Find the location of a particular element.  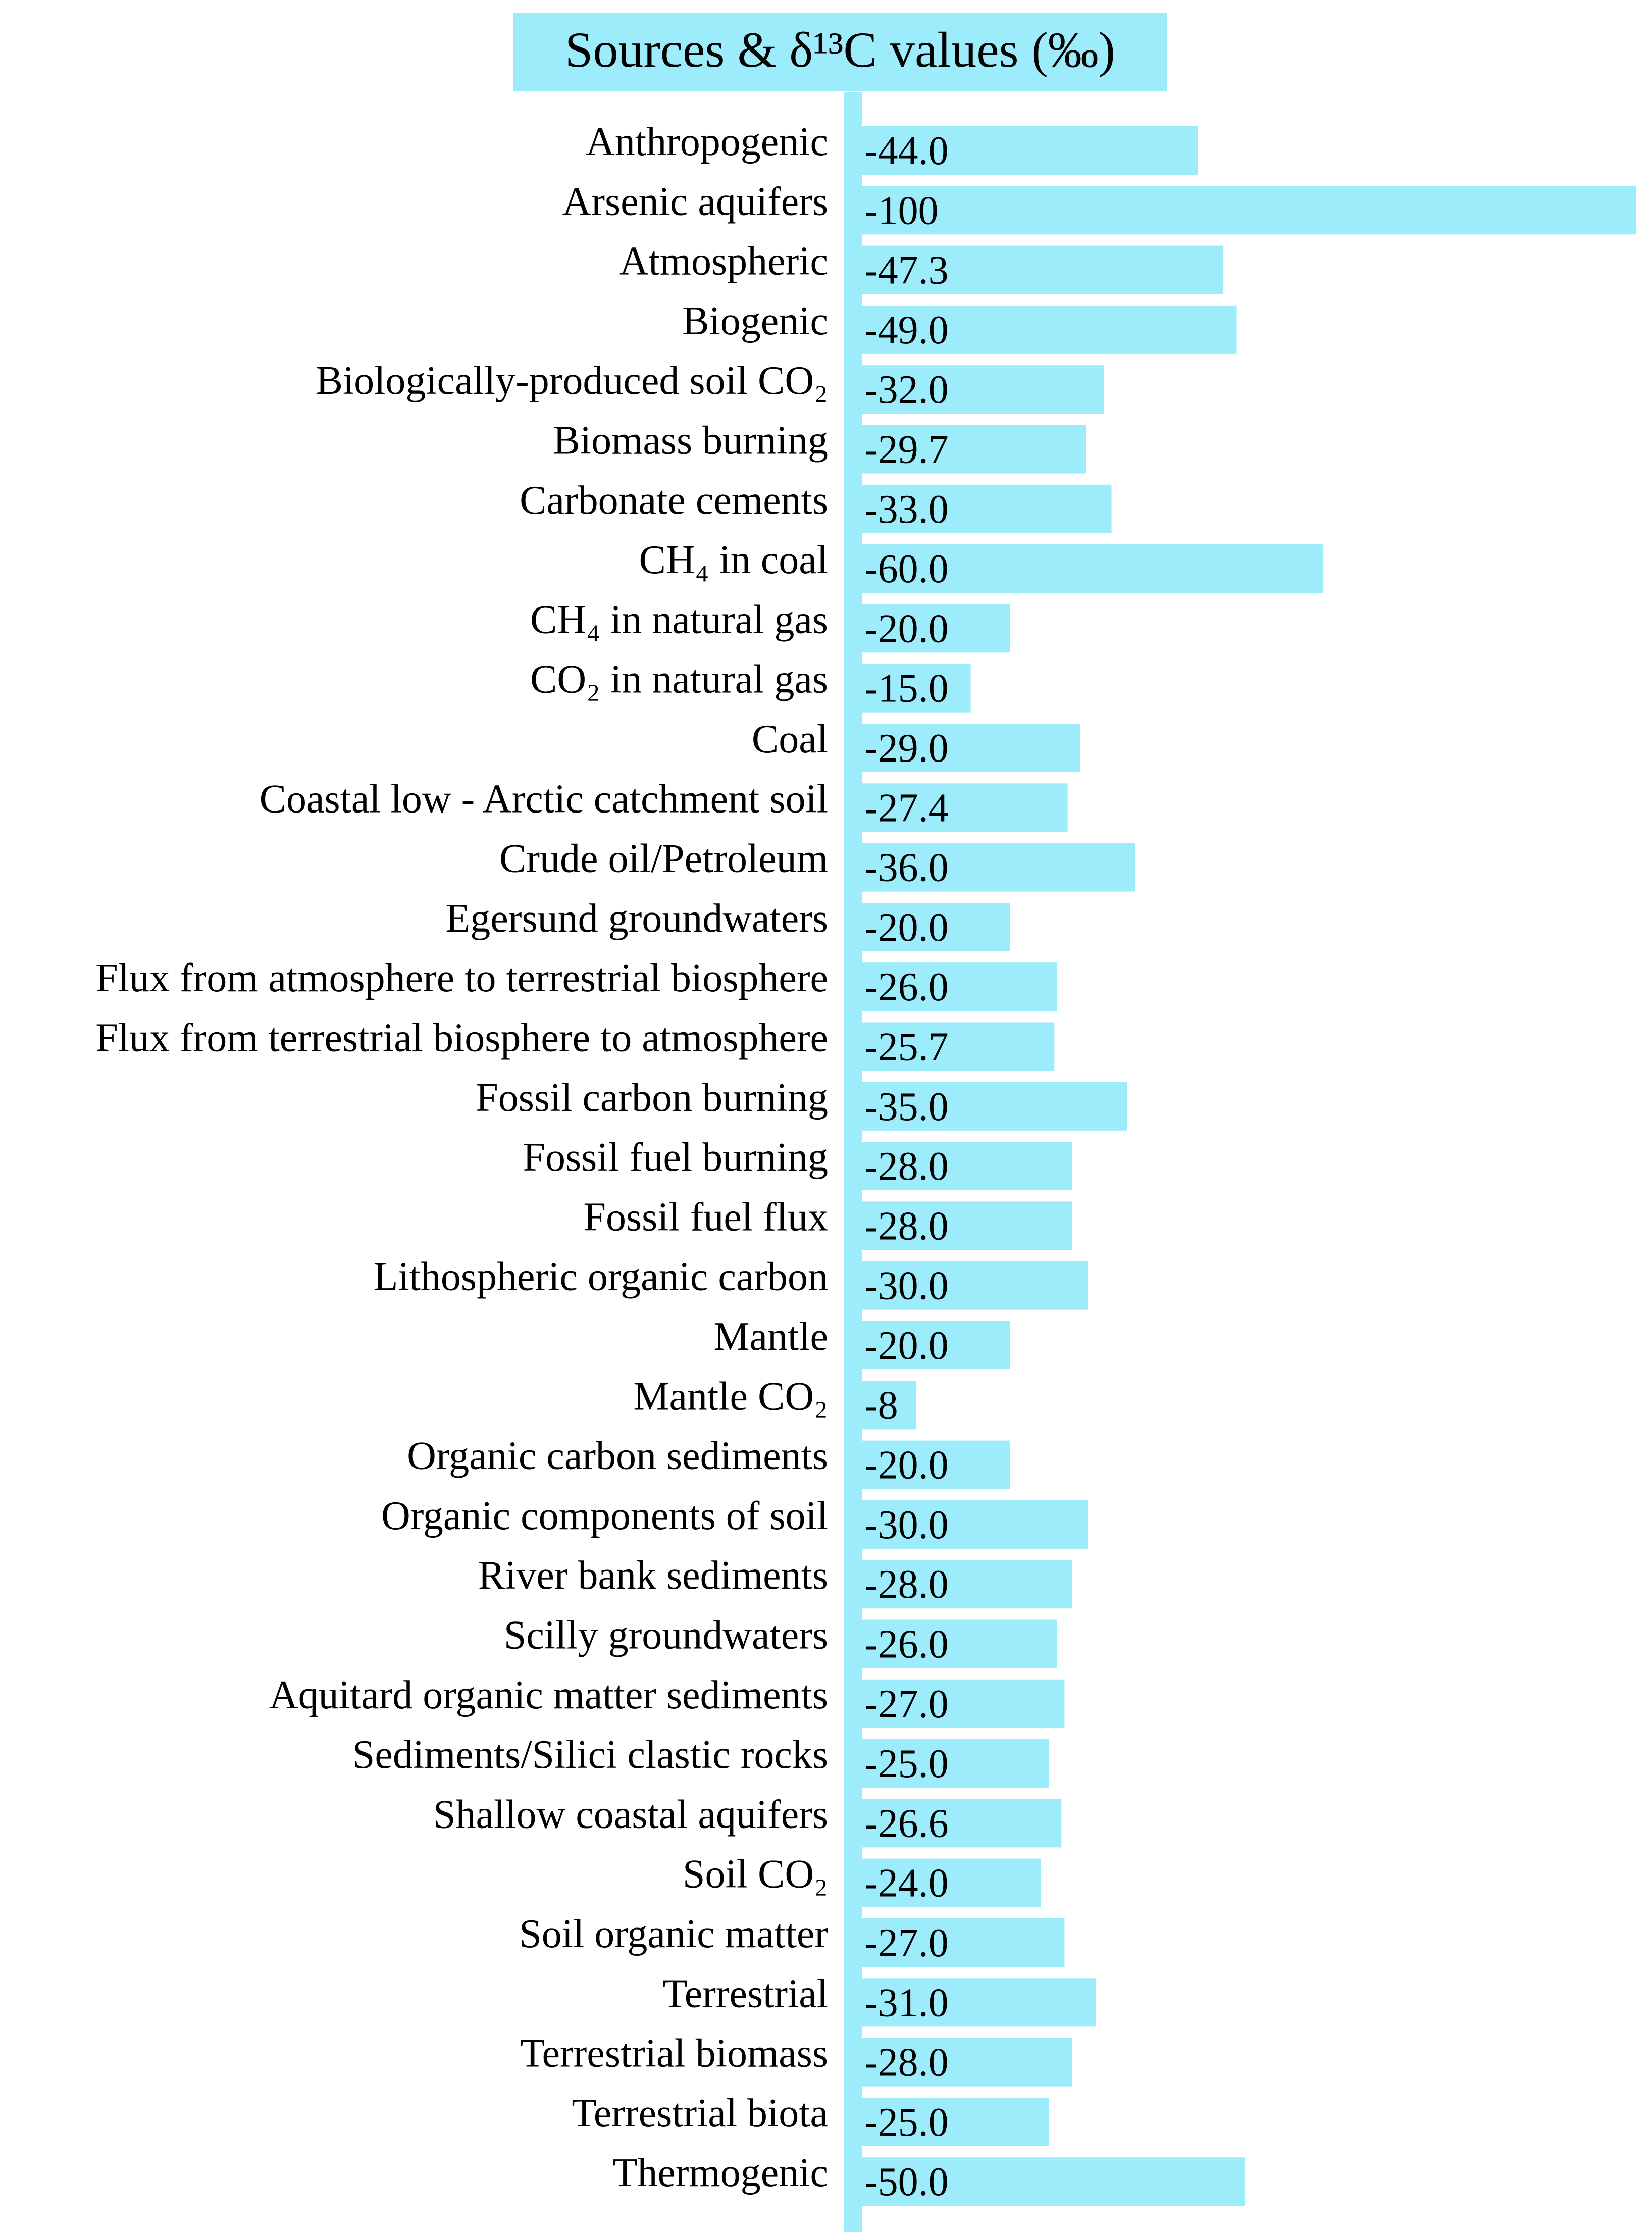

value-label-21: -8 is located at coordinates (881, 1405).